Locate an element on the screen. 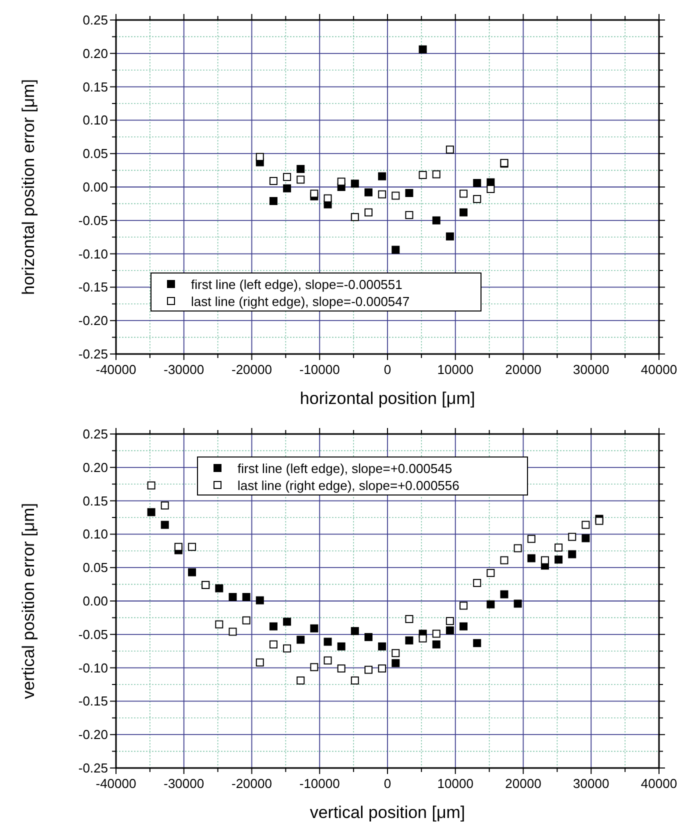  y-tick-label: 0.05 is located at coordinates (95, 568).